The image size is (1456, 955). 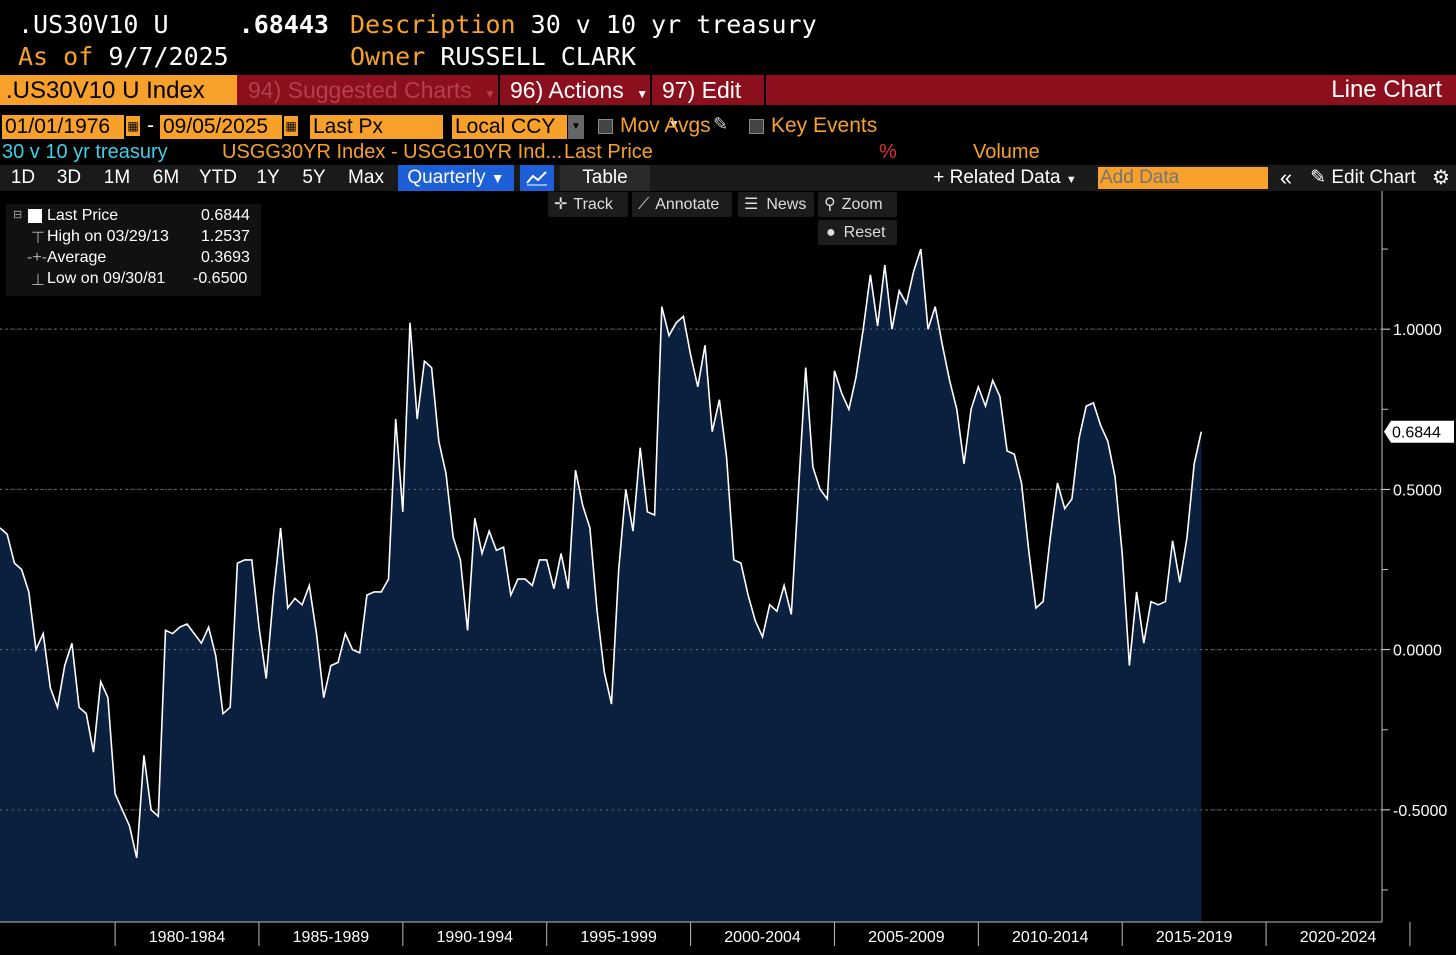 What do you see at coordinates (824, 125) in the screenshot?
I see `key-events-label: Key Events` at bounding box center [824, 125].